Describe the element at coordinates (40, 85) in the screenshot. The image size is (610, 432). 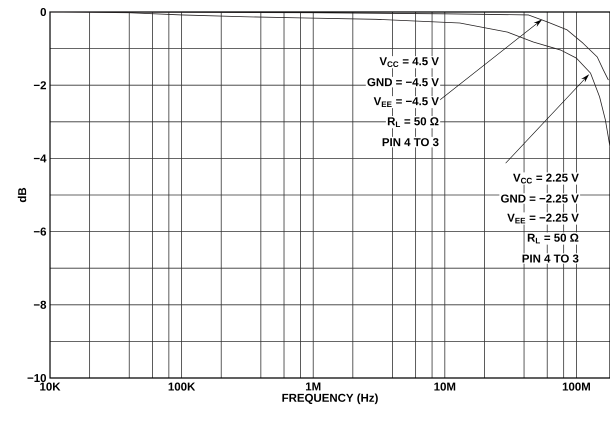
I see `y-tick-label: −2` at that location.